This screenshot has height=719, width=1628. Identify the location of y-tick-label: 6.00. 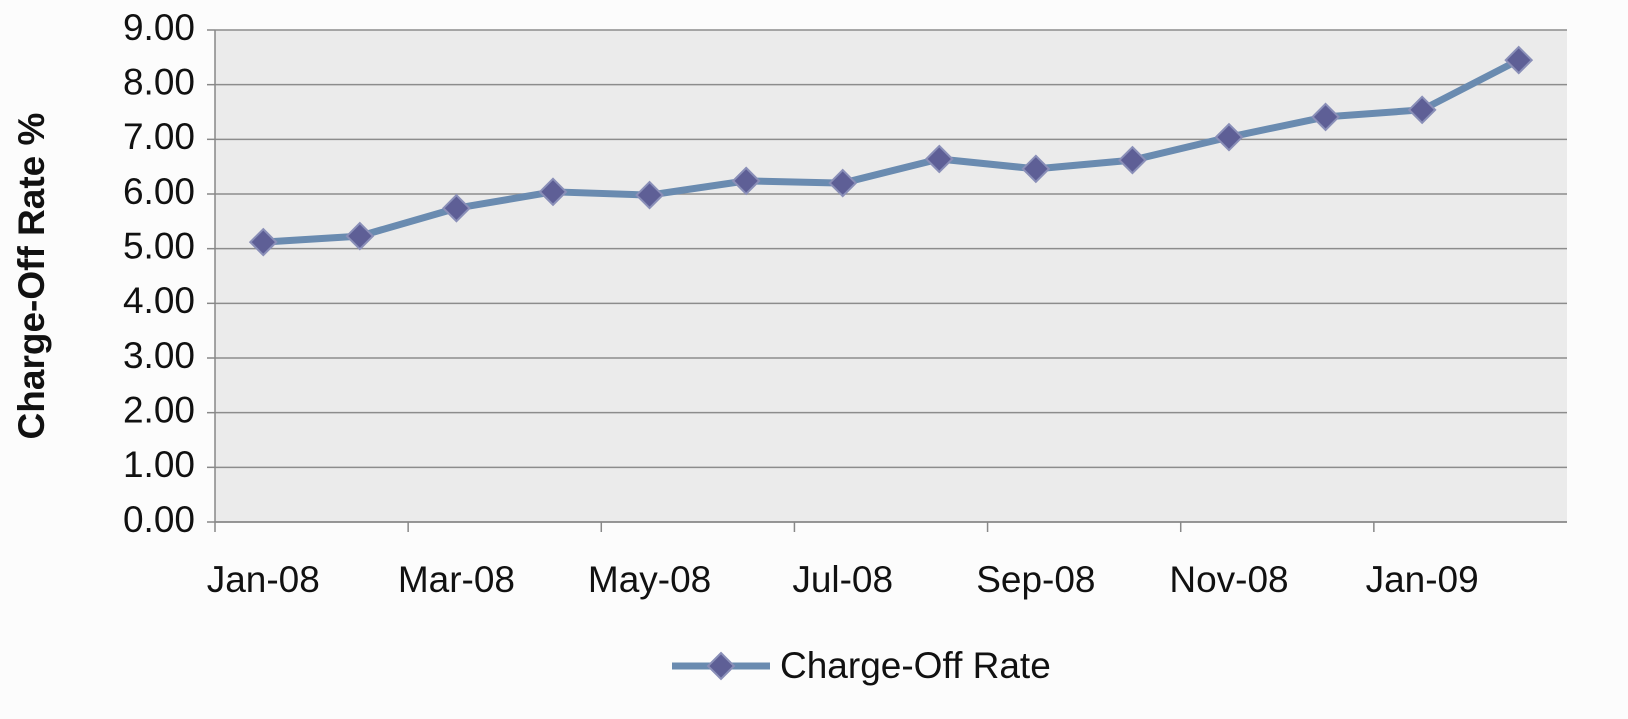
(159, 191).